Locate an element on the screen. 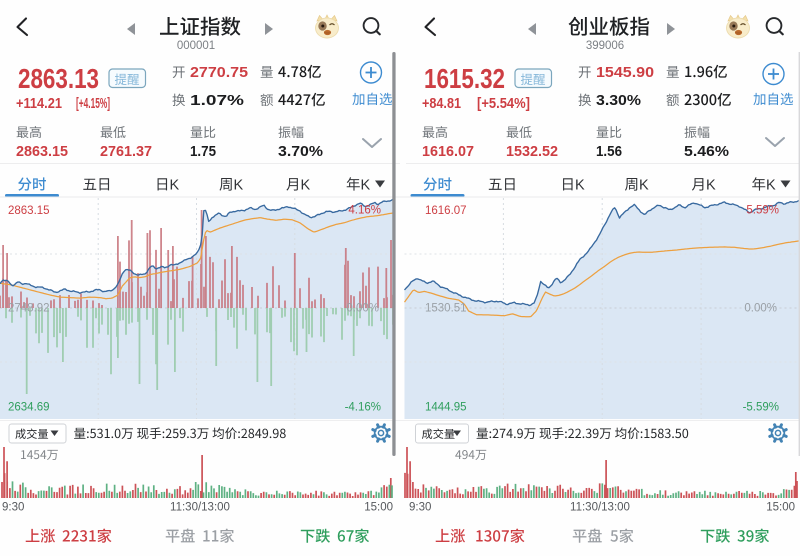 This screenshot has width=800, height=556. svg-text: 1545.90 is located at coordinates (625, 73).